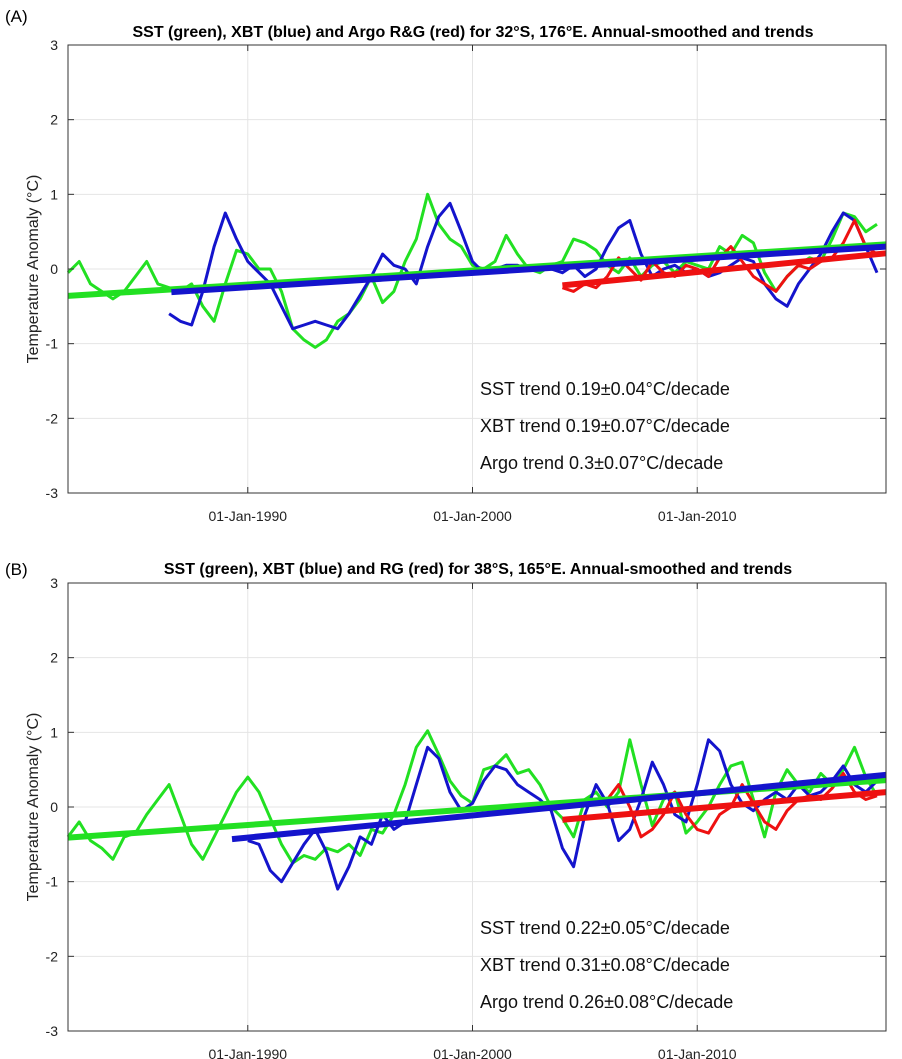  I want to click on panel-a-argo-trend, so click(724, 269).